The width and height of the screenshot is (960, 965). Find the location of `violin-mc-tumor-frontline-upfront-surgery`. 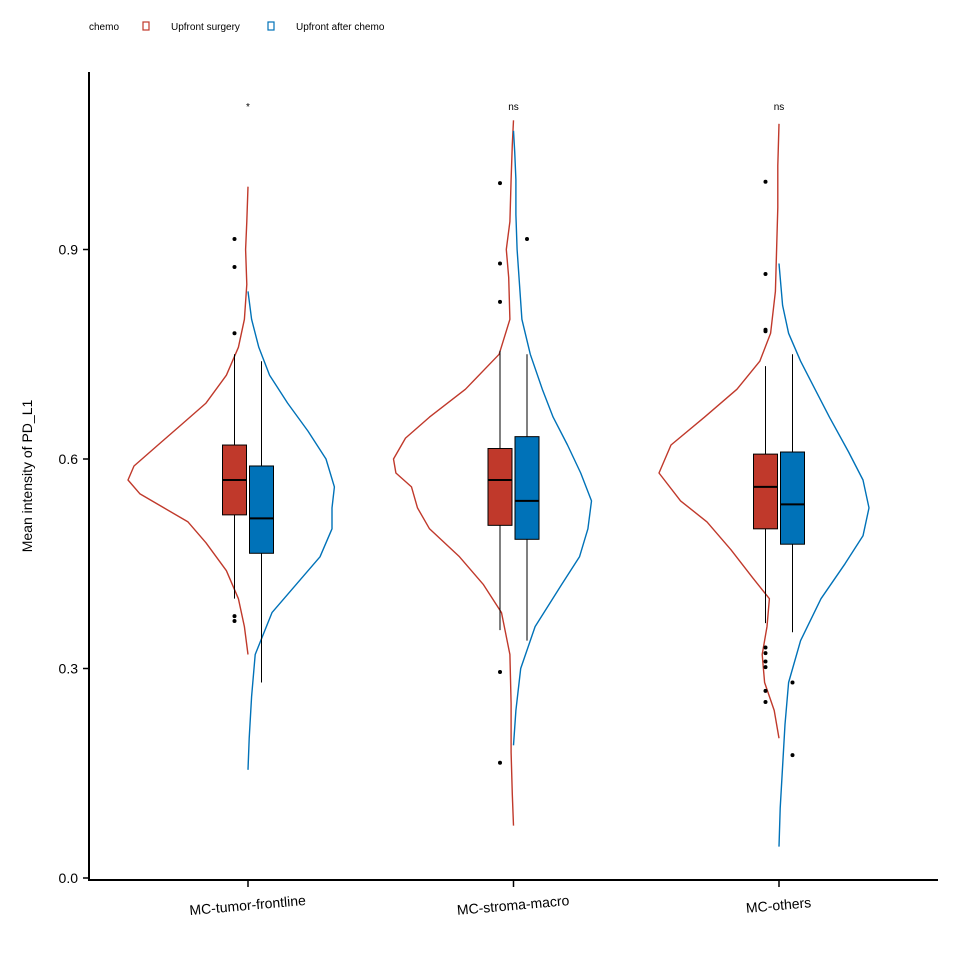

violin-mc-tumor-frontline-upfront-surgery is located at coordinates (188, 420).